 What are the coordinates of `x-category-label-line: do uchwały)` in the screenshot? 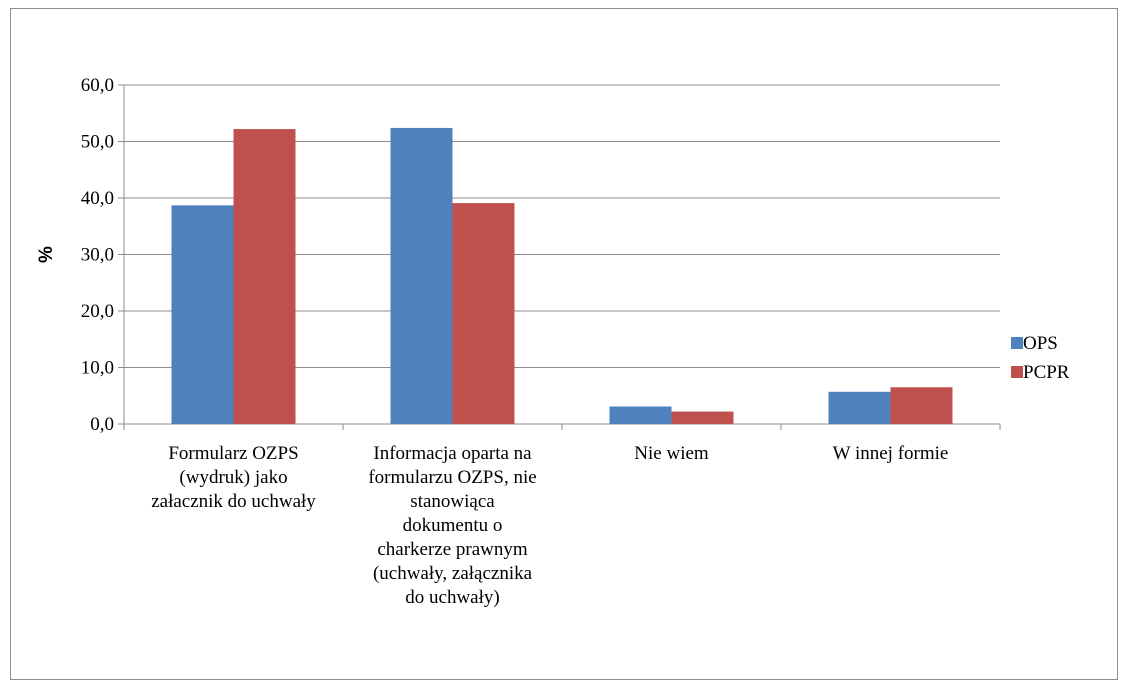 It's located at (452, 597).